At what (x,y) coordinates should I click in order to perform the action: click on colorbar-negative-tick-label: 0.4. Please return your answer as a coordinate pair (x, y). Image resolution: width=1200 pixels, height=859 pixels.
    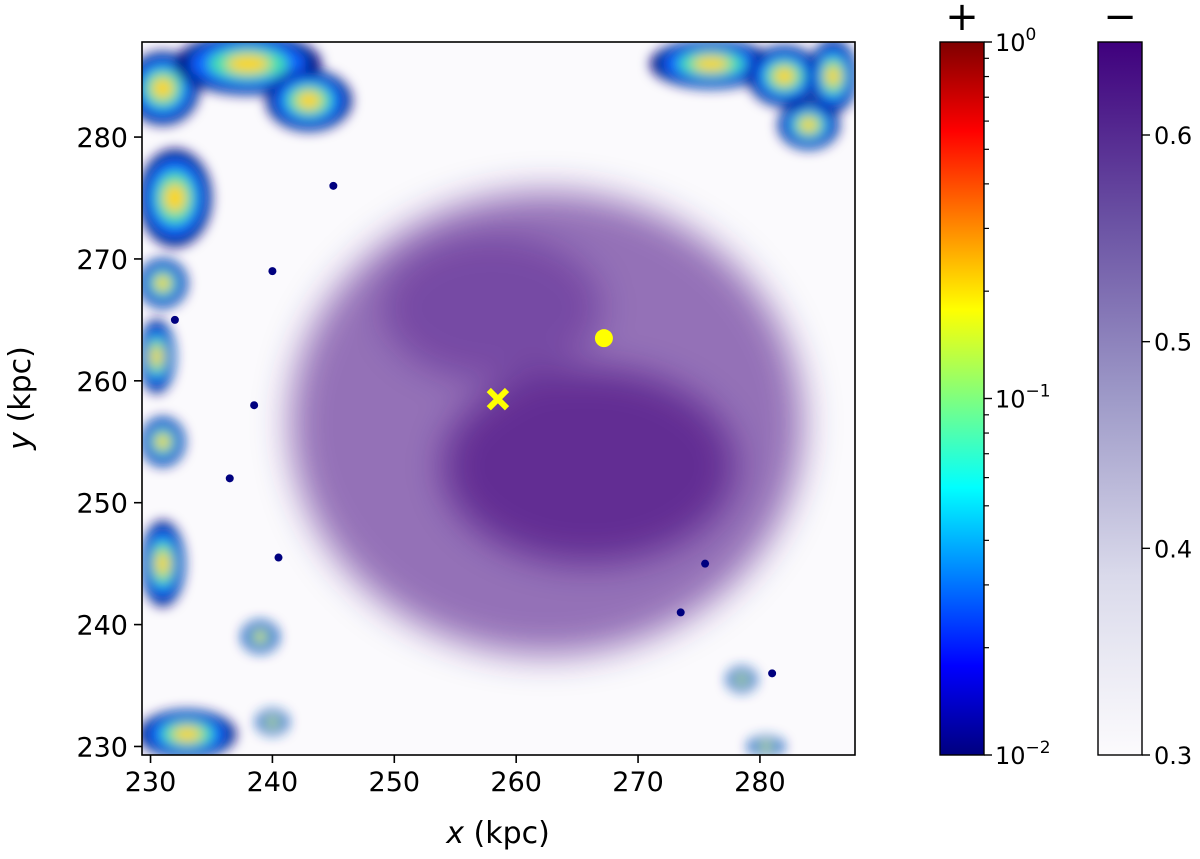
    Looking at the image, I should click on (1173, 549).